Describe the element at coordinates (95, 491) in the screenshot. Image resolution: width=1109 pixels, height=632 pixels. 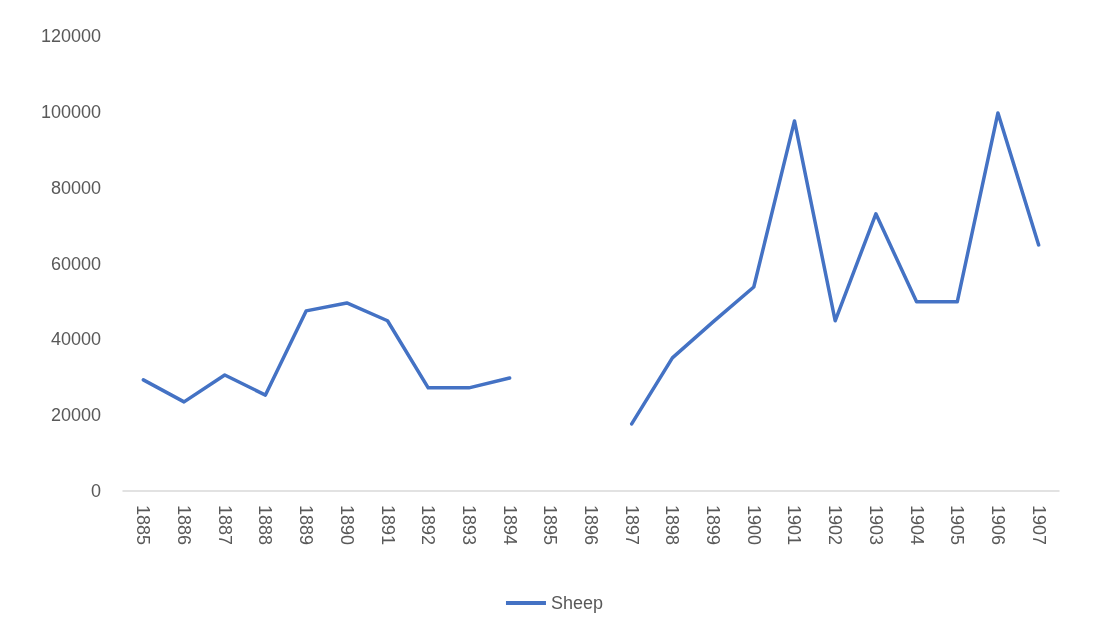
I see `y-tick-label: 0` at that location.